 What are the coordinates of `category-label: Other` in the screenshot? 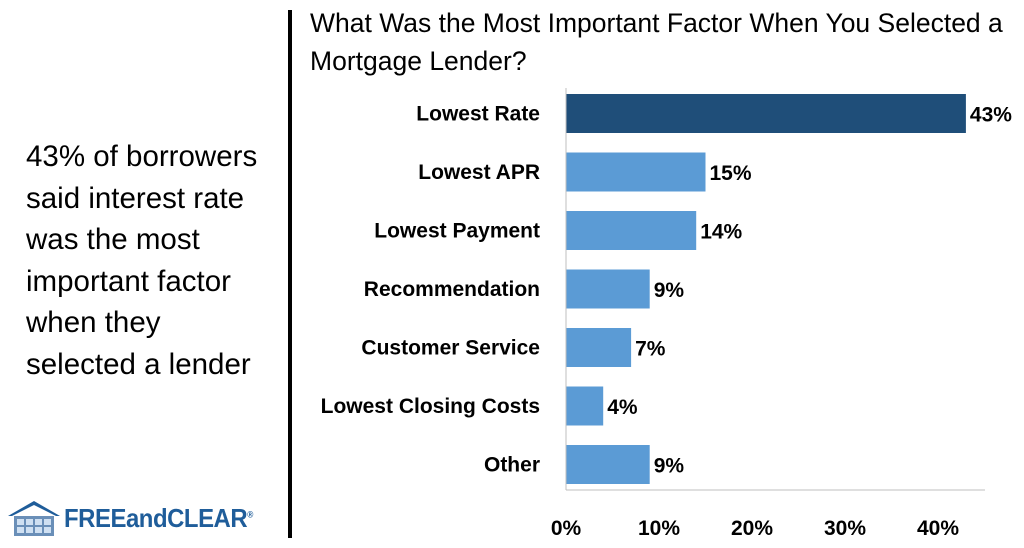 It's located at (512, 465).